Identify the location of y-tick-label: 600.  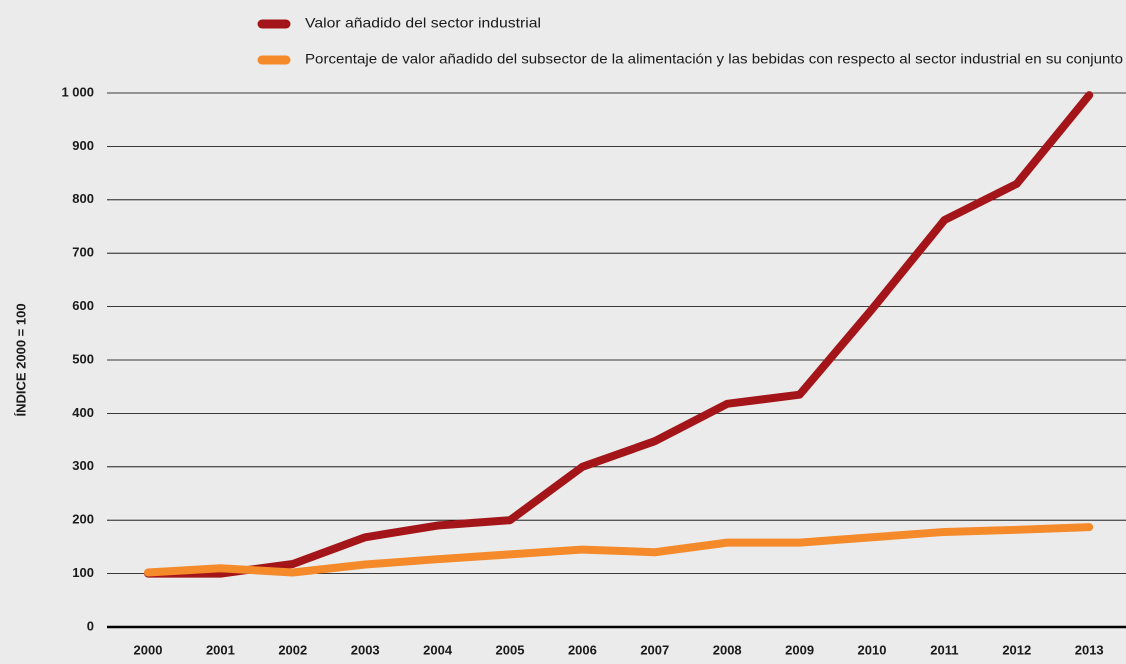
(83, 305).